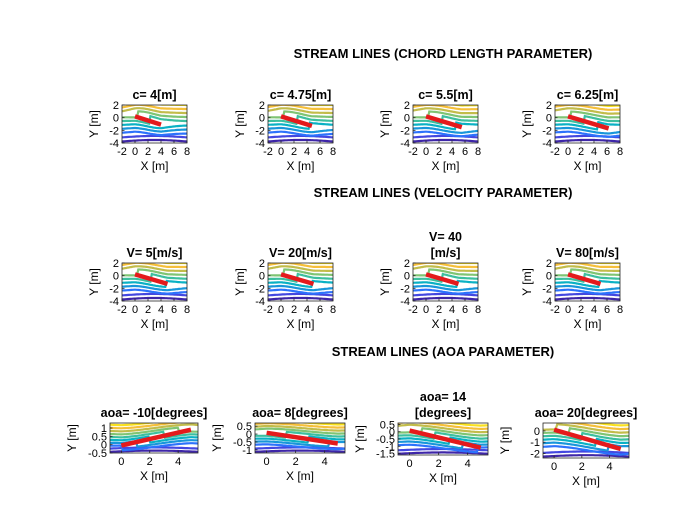  I want to click on subplot-title: V= 80[m/s], so click(587, 253).